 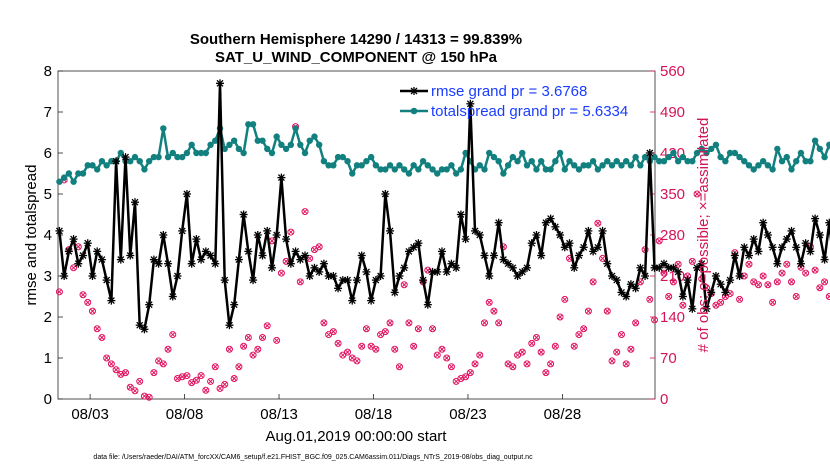 I want to click on y-left-tick-label: 2, so click(x=48, y=317).